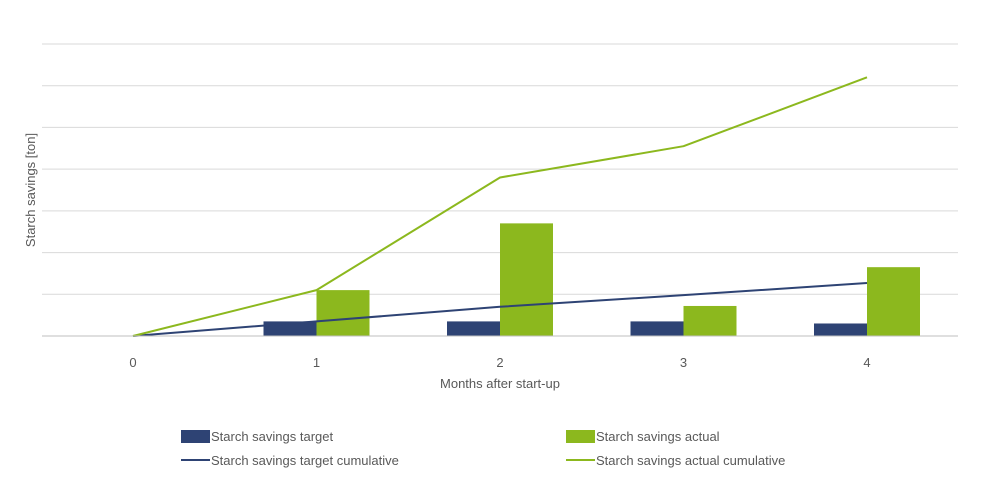 The height and width of the screenshot is (488, 1005). What do you see at coordinates (866, 362) in the screenshot?
I see `x-tick-label: 4` at bounding box center [866, 362].